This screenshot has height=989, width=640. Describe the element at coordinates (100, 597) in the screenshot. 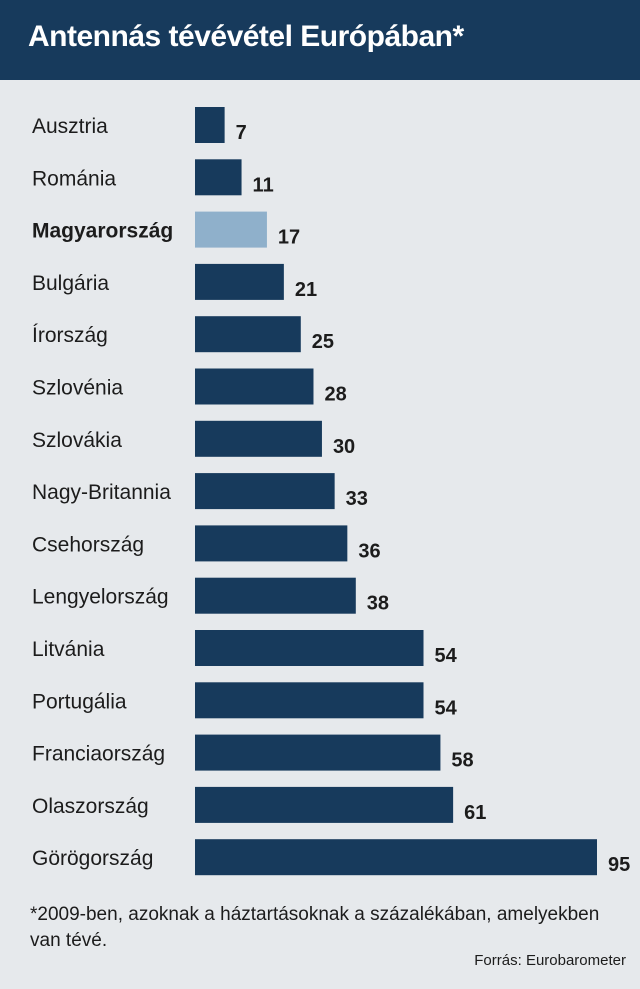

I see `category-label: Lengyelország` at that location.